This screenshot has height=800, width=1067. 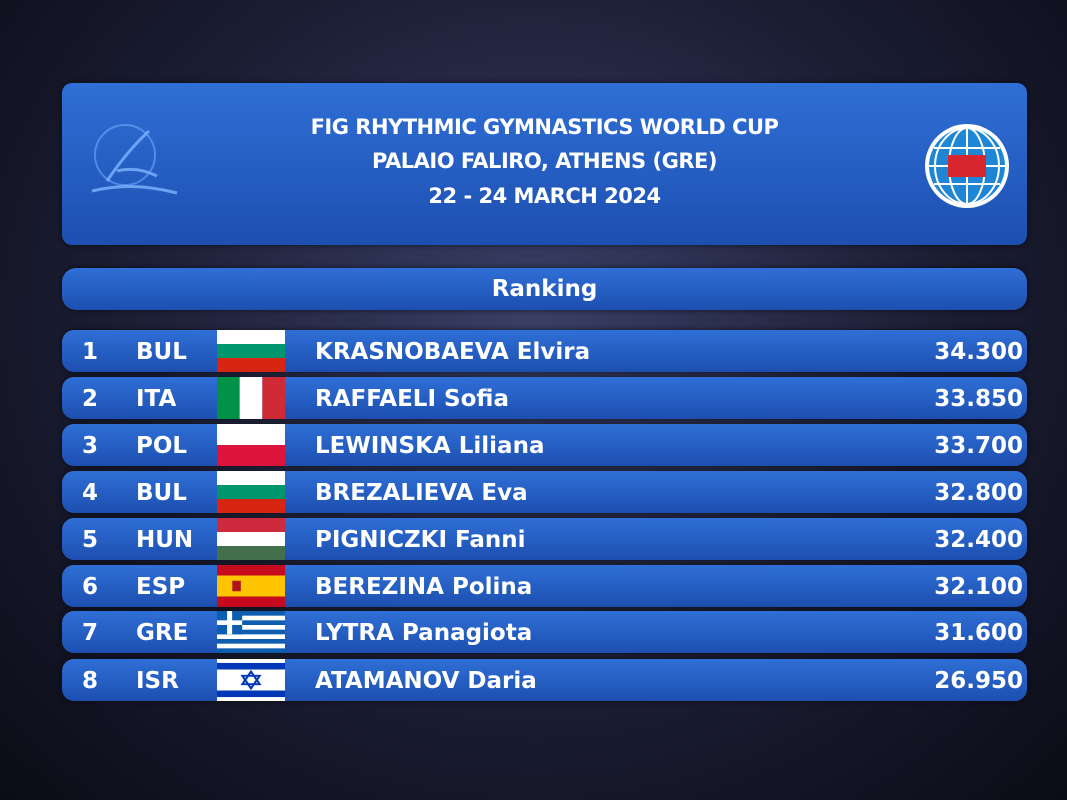 What do you see at coordinates (544, 680) in the screenshot?
I see `ranking-row: 8 ISR ATAMANOV Daria 26.950` at bounding box center [544, 680].